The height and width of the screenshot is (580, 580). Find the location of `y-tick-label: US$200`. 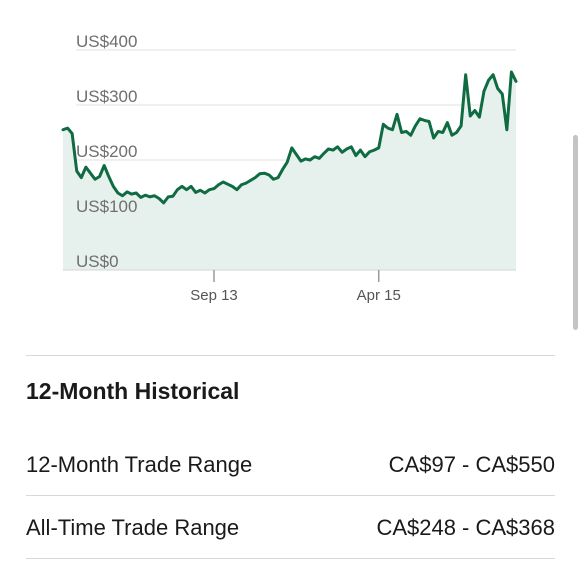

y-tick-label: US$200 is located at coordinates (106, 151).